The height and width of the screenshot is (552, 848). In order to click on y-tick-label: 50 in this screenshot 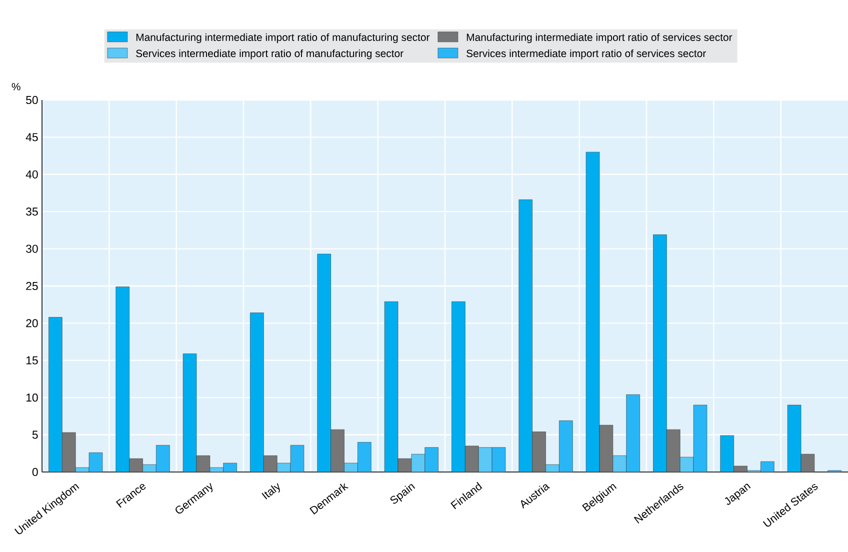, I will do `click(32, 100)`.